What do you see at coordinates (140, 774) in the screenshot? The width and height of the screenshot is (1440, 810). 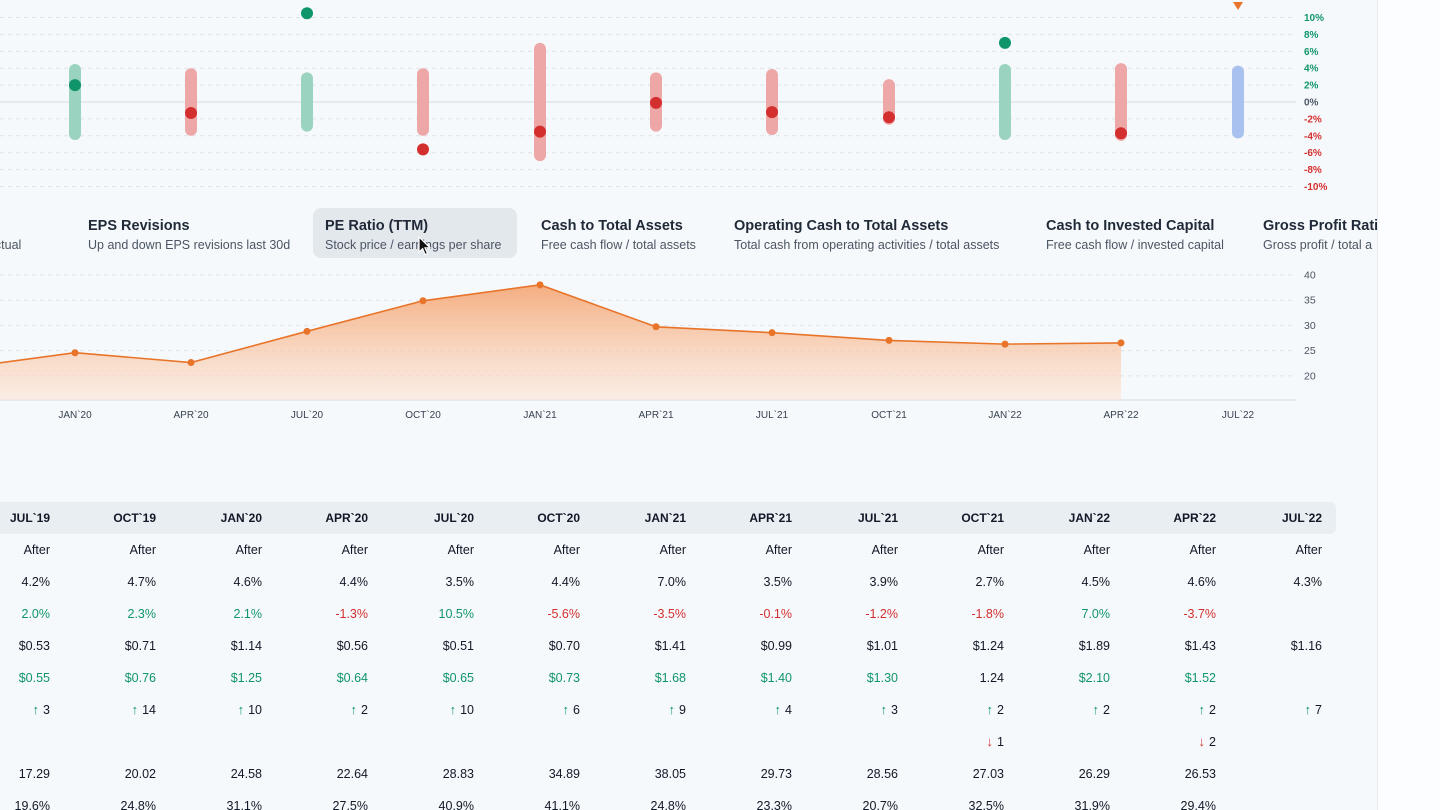 I see `cell-value: 20.02` at bounding box center [140, 774].